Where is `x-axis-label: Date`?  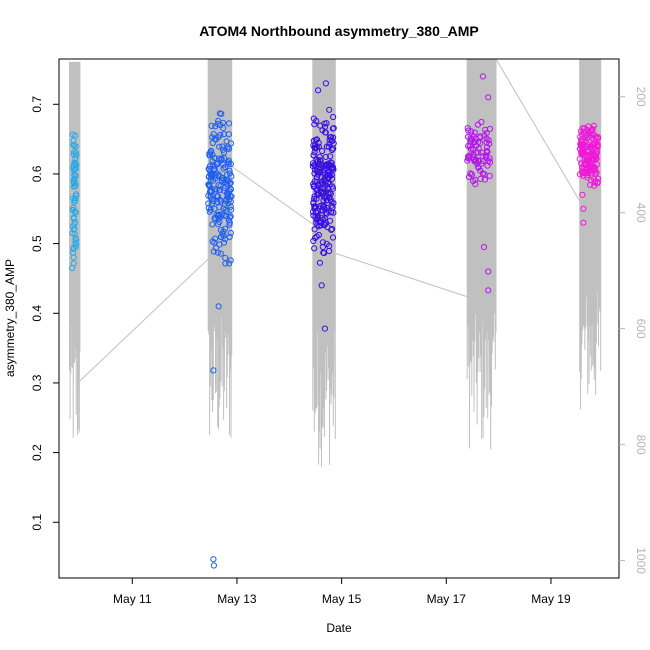 x-axis-label: Date is located at coordinates (339, 628).